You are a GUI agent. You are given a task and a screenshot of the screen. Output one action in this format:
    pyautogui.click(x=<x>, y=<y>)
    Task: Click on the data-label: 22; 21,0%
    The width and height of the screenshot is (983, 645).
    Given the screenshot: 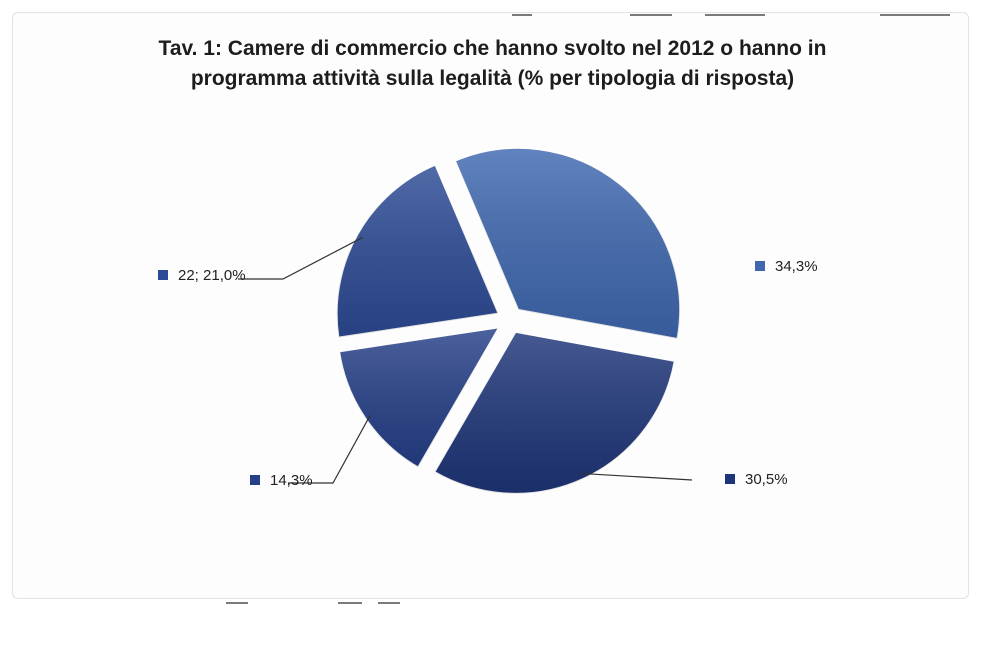 What is the action you would take?
    pyautogui.click(x=212, y=275)
    